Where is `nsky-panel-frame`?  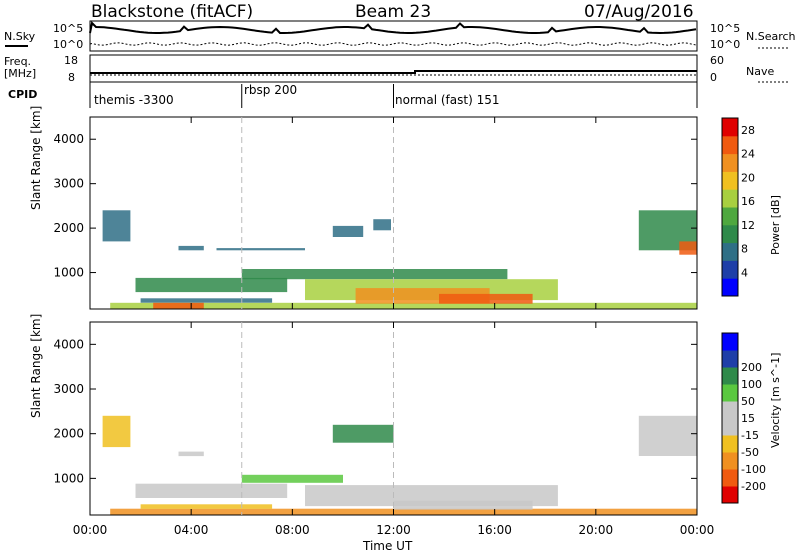 nsky-panel-frame is located at coordinates (393, 36).